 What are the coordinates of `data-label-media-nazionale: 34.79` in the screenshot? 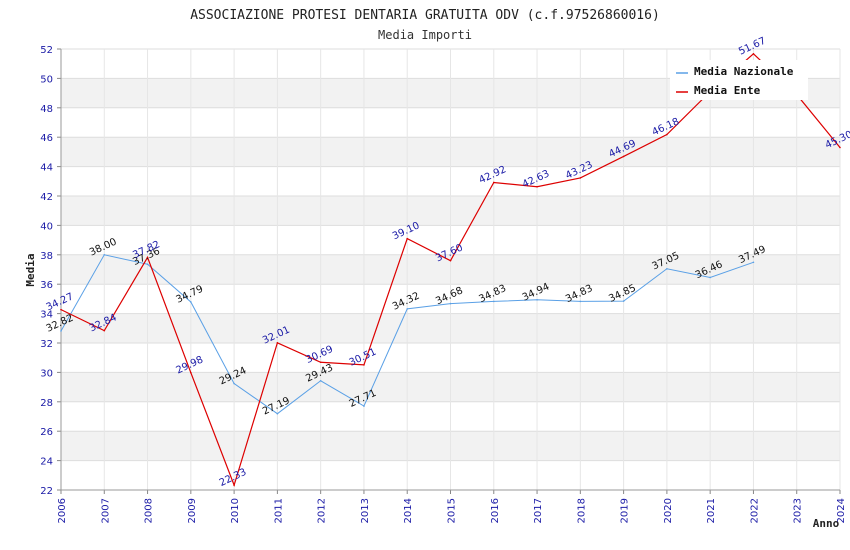 It's located at (189, 295).